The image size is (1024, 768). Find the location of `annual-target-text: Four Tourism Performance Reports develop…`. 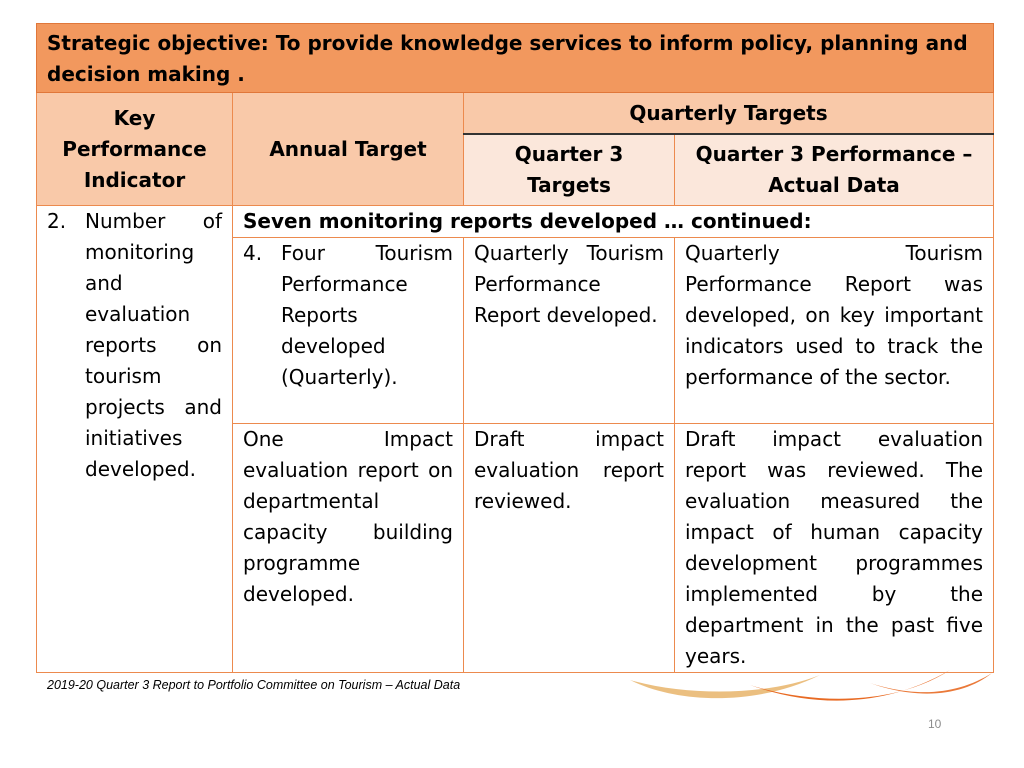

annual-target-text: Four Tourism Performance Reports develop… is located at coordinates (367, 315).